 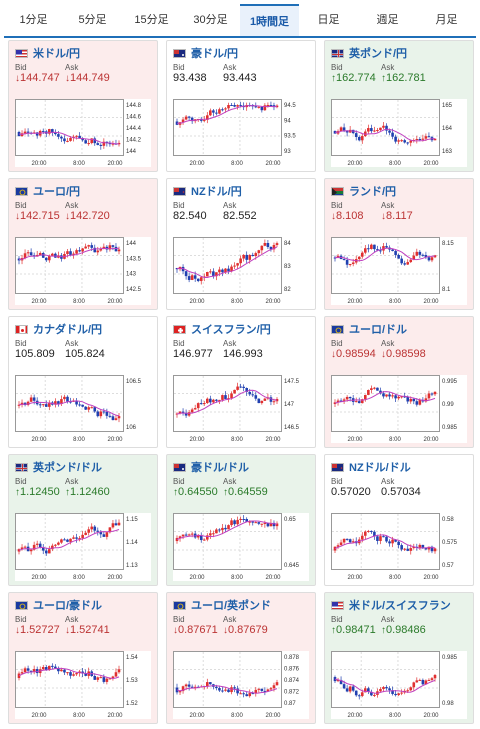 I want to click on card-header: 豪ドル/ドル, so click(x=241, y=467).